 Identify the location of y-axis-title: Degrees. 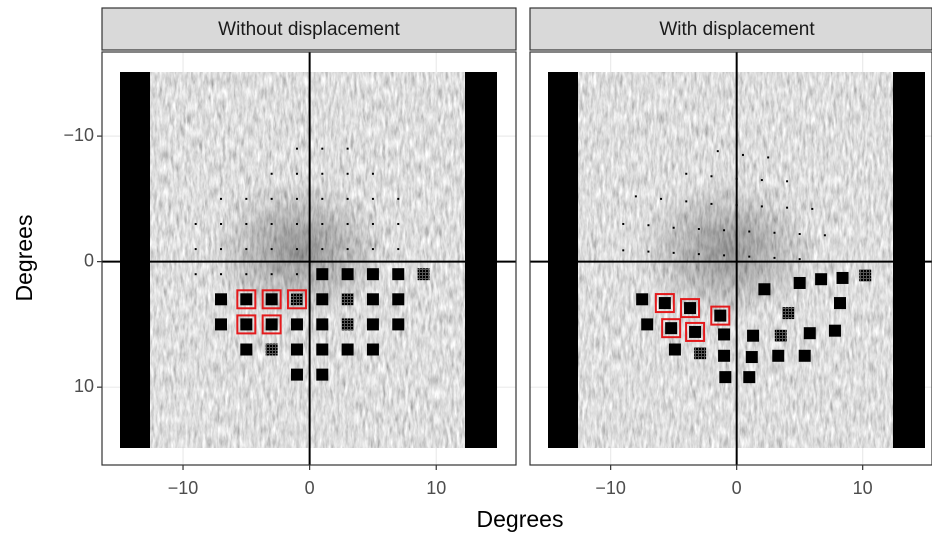
(24, 258).